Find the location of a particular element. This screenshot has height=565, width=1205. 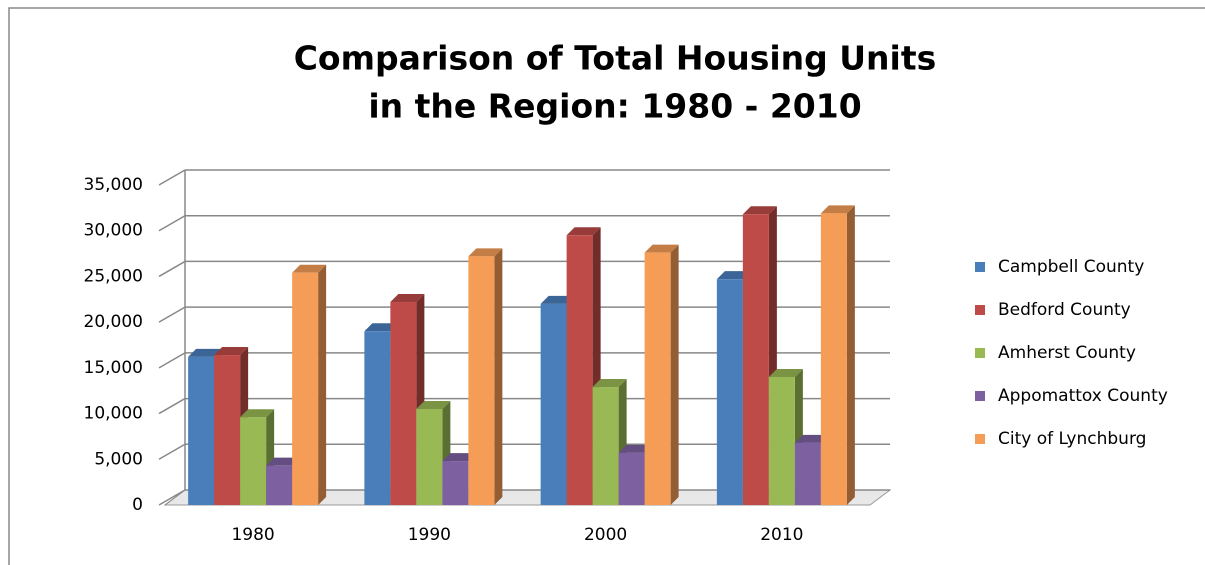

y-tick-label: 10,000 is located at coordinates (113, 414).